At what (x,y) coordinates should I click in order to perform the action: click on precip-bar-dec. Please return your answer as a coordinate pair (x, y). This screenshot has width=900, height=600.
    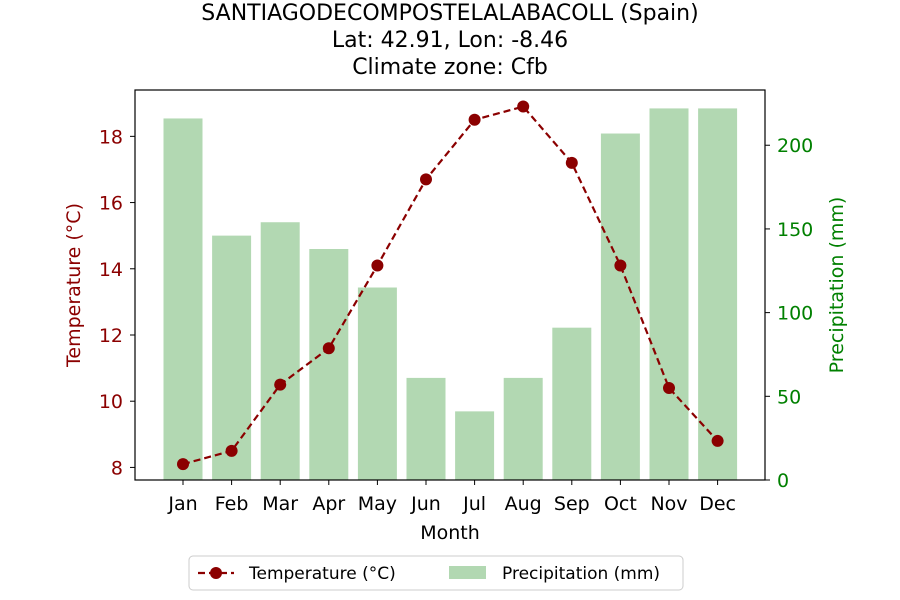
    Looking at the image, I should click on (718, 294).